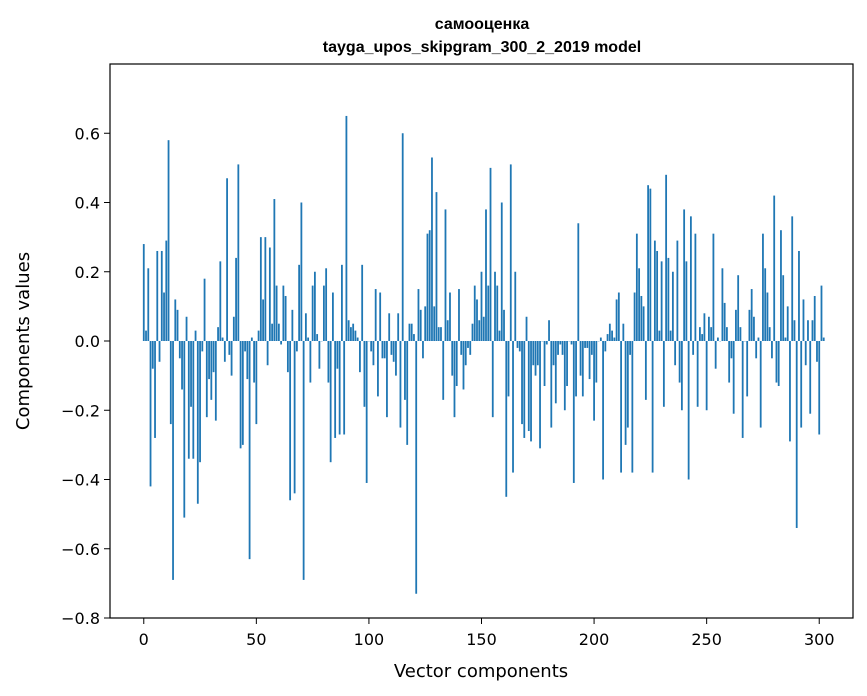 This screenshot has width=867, height=696. Describe the element at coordinates (87, 203) in the screenshot. I see `y-tick-label: 0.4` at that location.